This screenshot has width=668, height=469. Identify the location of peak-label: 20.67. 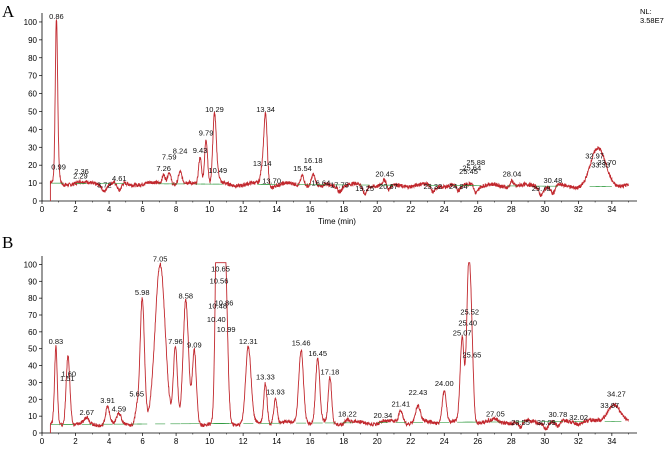
(388, 186).